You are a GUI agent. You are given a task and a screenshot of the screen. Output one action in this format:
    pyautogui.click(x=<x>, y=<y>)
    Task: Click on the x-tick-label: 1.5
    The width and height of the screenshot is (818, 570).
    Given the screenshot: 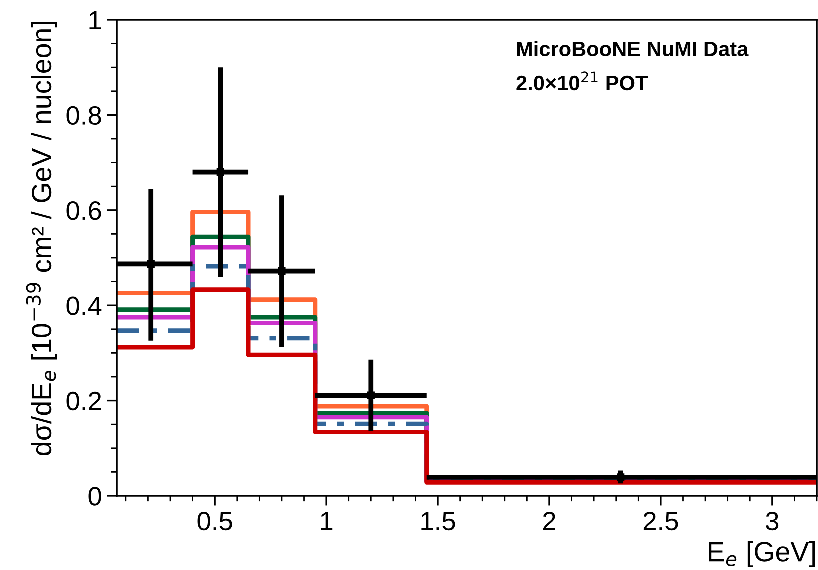 What is the action you would take?
    pyautogui.click(x=439, y=521)
    